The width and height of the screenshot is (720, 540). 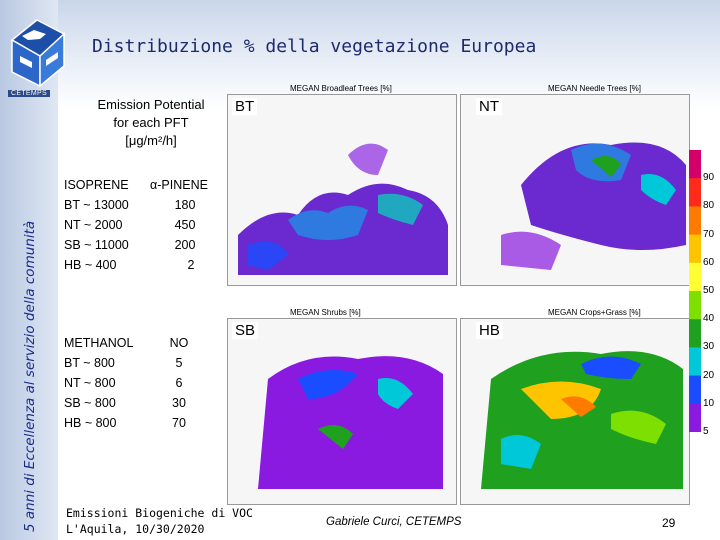 What do you see at coordinates (709, 375) in the screenshot?
I see `colorbar-tick-label: 20` at bounding box center [709, 375].